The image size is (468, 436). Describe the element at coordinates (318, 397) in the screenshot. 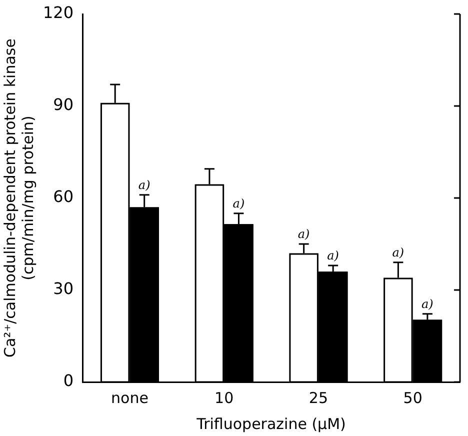

I see `x-tick-label: 25` at that location.